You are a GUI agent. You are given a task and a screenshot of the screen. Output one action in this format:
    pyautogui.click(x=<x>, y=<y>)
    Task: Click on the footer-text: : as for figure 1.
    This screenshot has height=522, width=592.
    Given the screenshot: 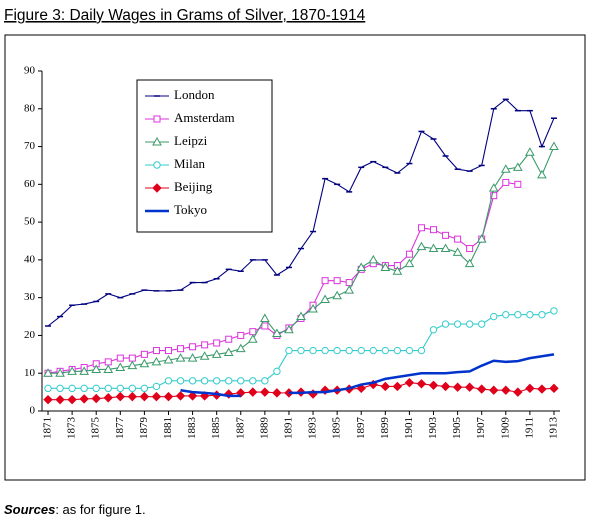 What is the action you would take?
    pyautogui.click(x=100, y=509)
    